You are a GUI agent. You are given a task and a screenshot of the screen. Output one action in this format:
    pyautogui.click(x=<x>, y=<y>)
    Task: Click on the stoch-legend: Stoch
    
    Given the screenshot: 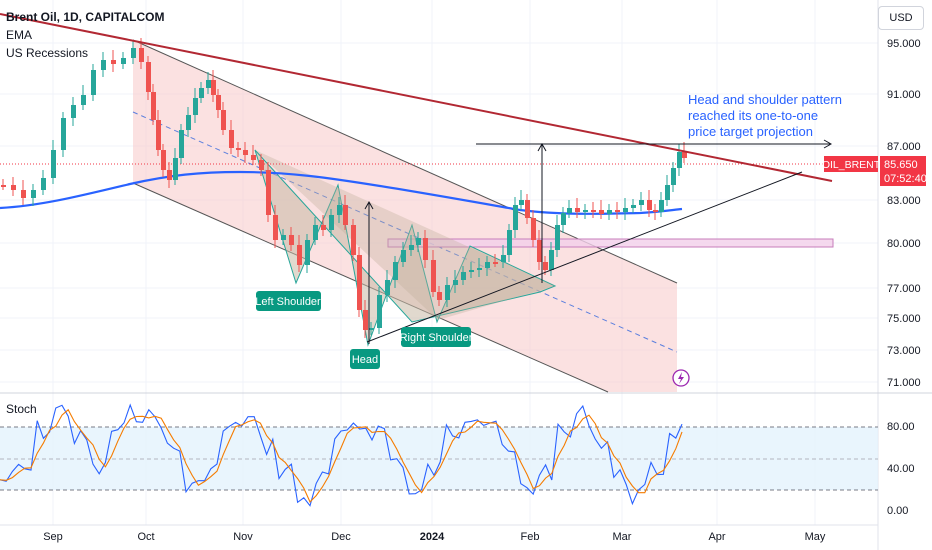 What is the action you would take?
    pyautogui.click(x=21, y=409)
    